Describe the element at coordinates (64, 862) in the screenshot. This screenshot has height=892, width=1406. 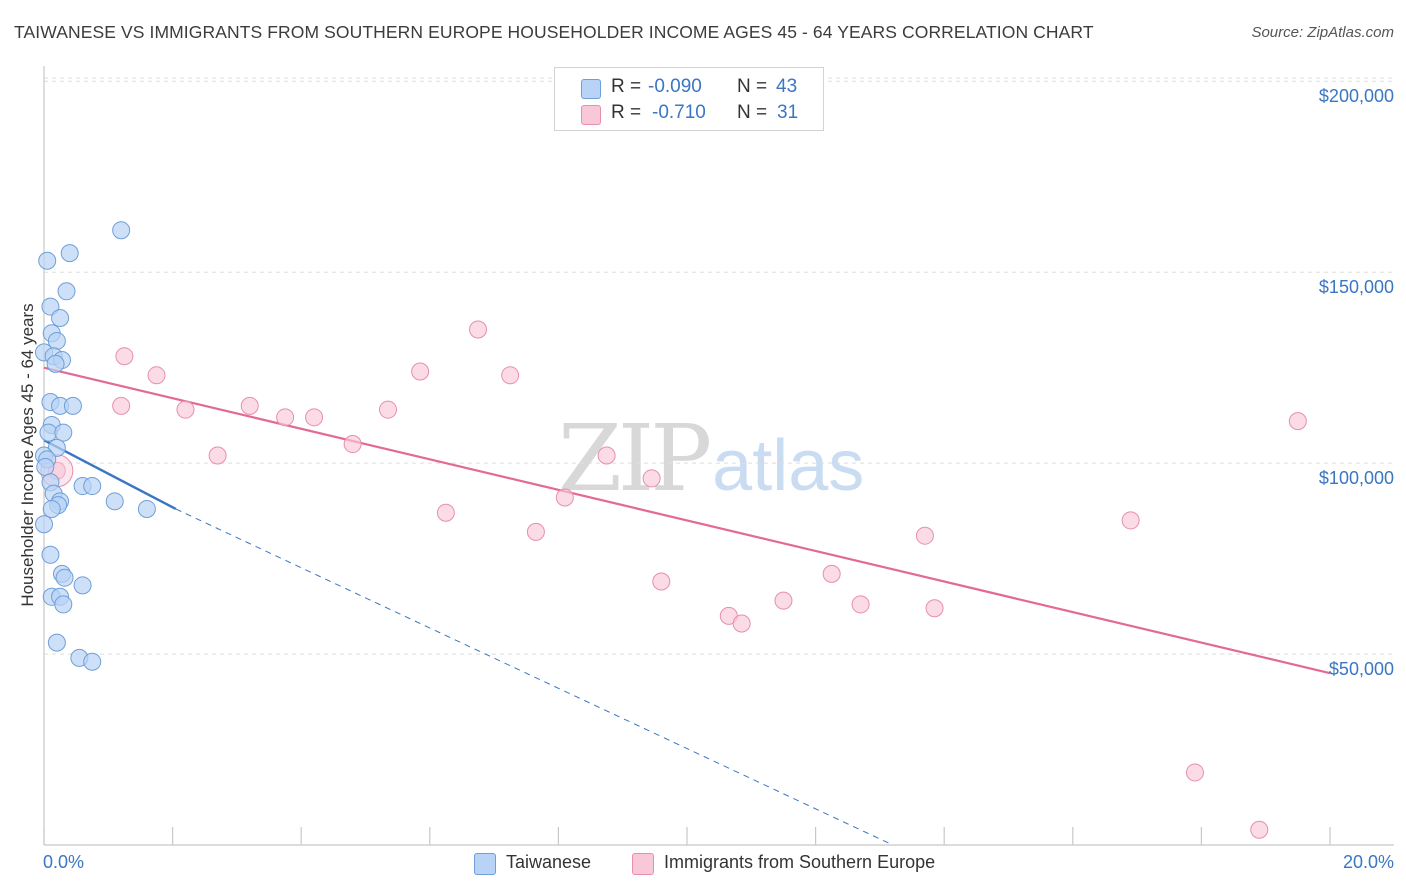
I see `x-tick-label-min: 0.0%` at that location.